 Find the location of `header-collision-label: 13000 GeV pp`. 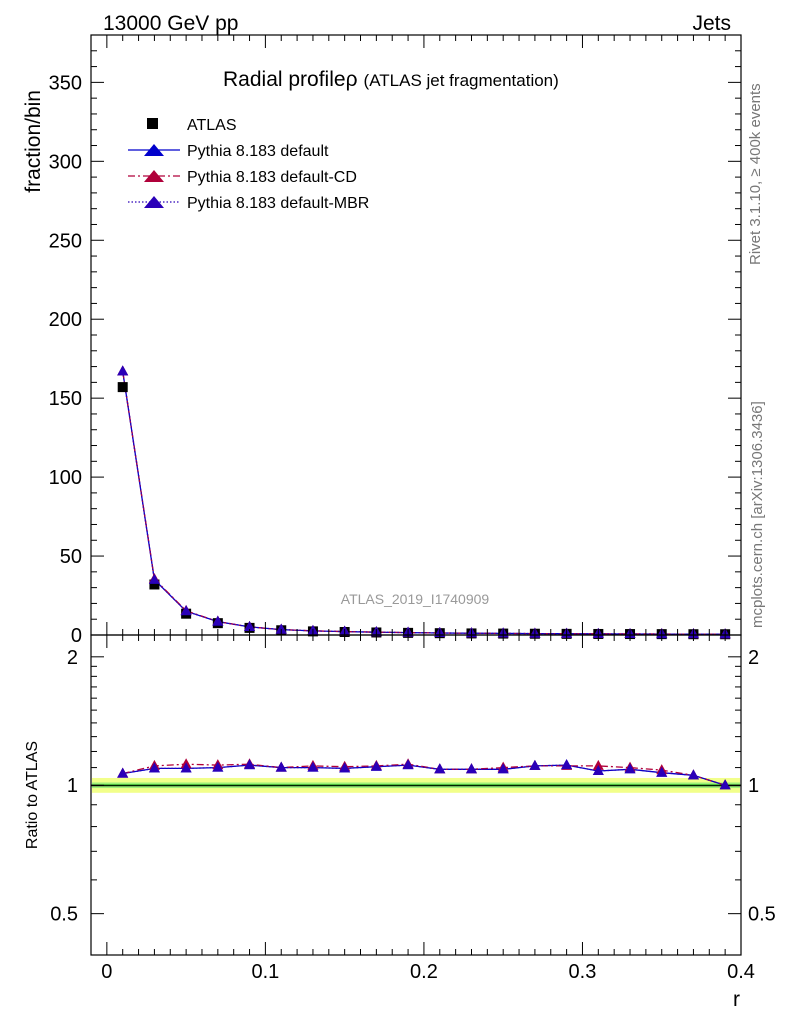

header-collision-label: 13000 GeV pp is located at coordinates (170, 23).